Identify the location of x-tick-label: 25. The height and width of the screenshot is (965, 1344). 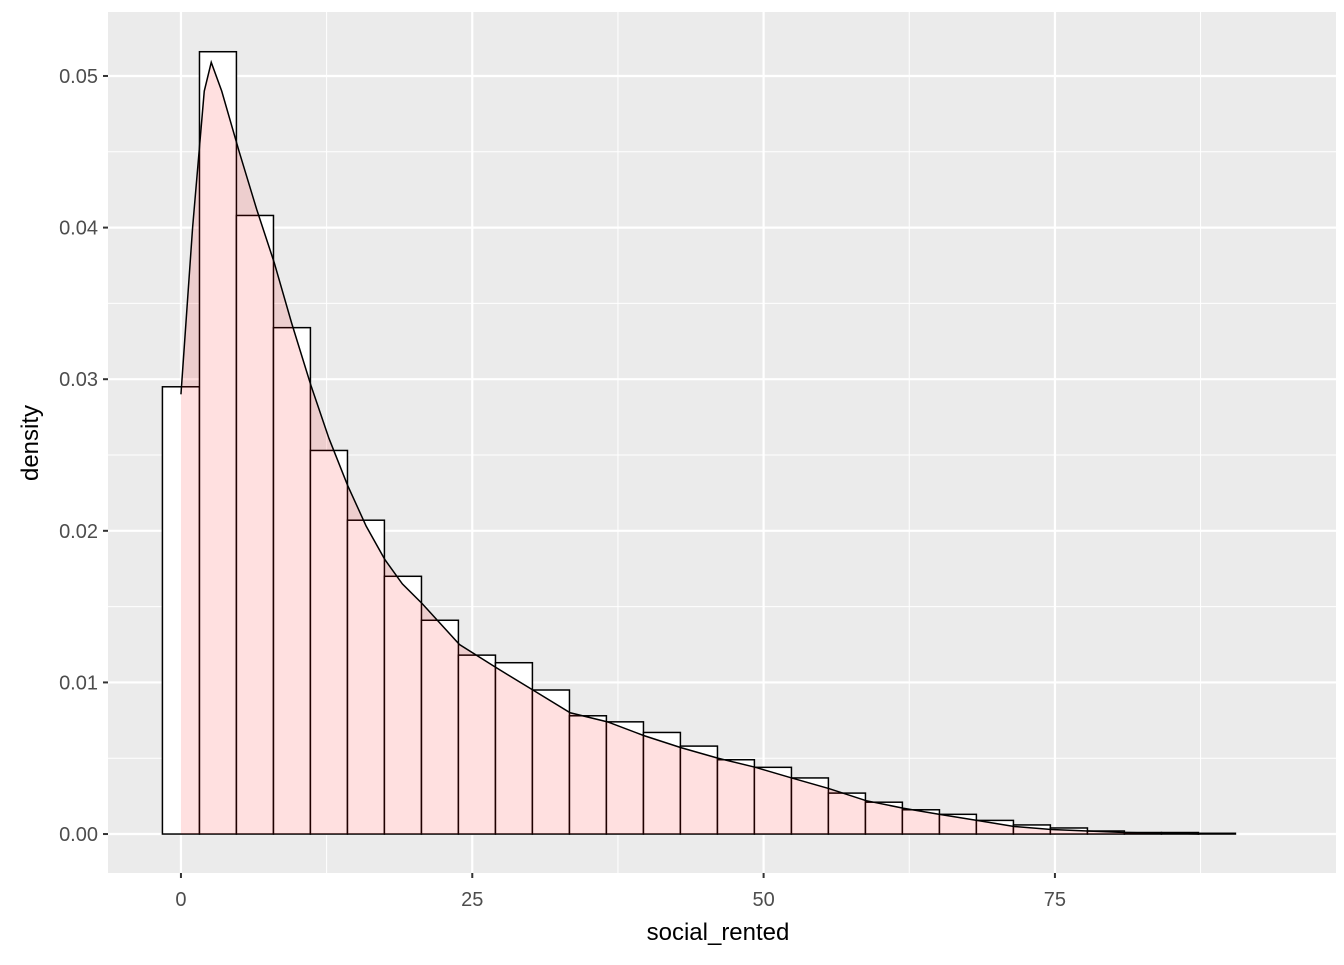
(472, 900).